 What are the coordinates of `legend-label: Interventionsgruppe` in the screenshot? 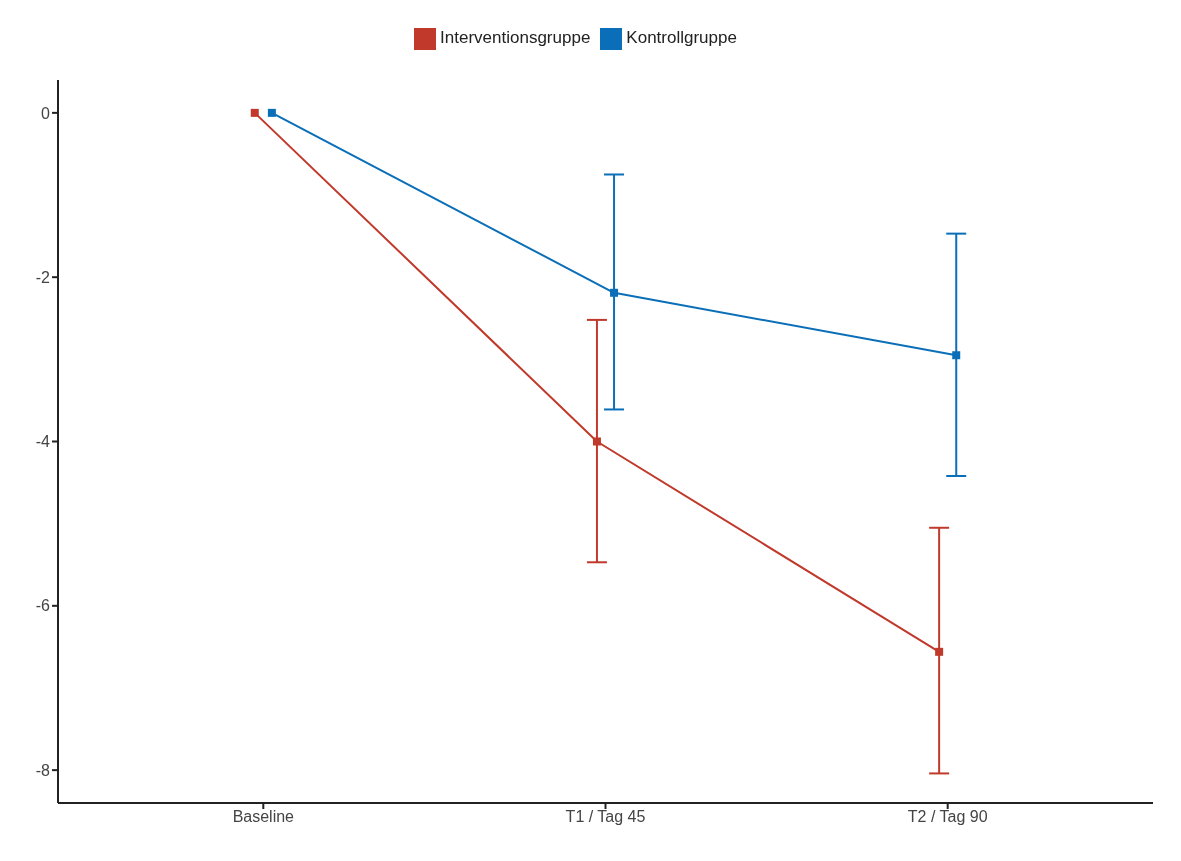 It's located at (515, 38).